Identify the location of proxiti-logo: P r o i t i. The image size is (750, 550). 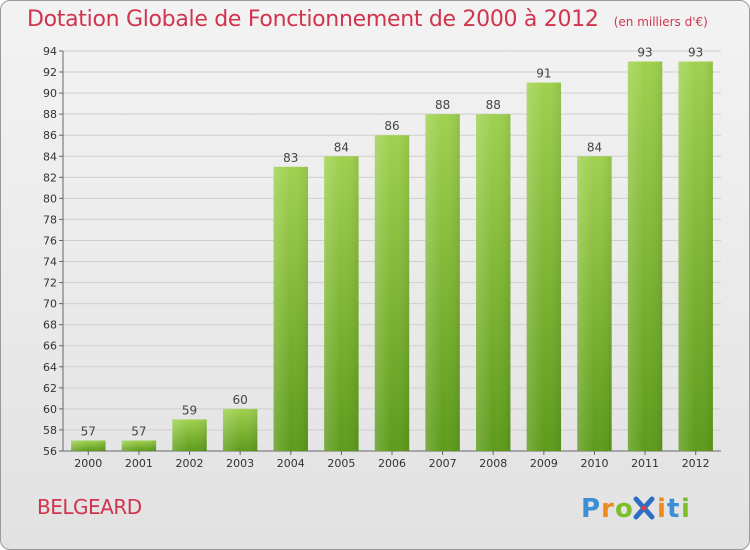
(639, 511).